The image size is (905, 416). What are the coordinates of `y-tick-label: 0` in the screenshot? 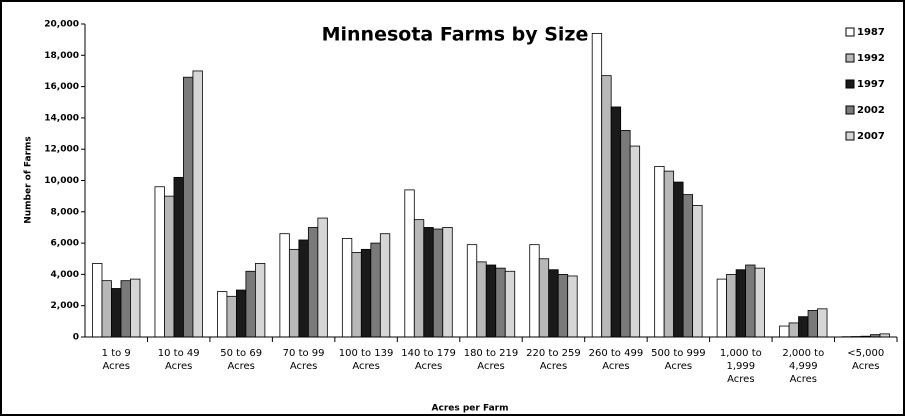 It's located at (76, 338).